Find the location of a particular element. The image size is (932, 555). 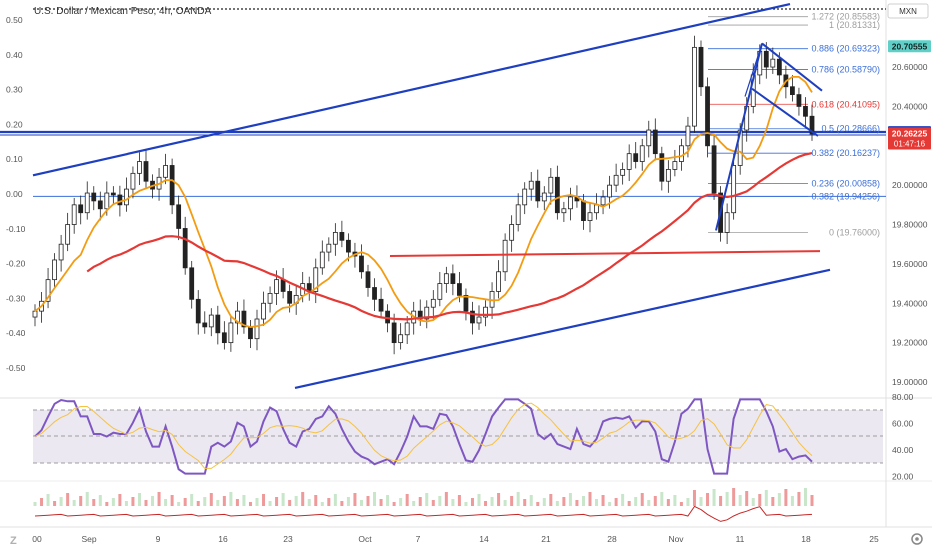

channel-lower-trendline is located at coordinates (562, 328).